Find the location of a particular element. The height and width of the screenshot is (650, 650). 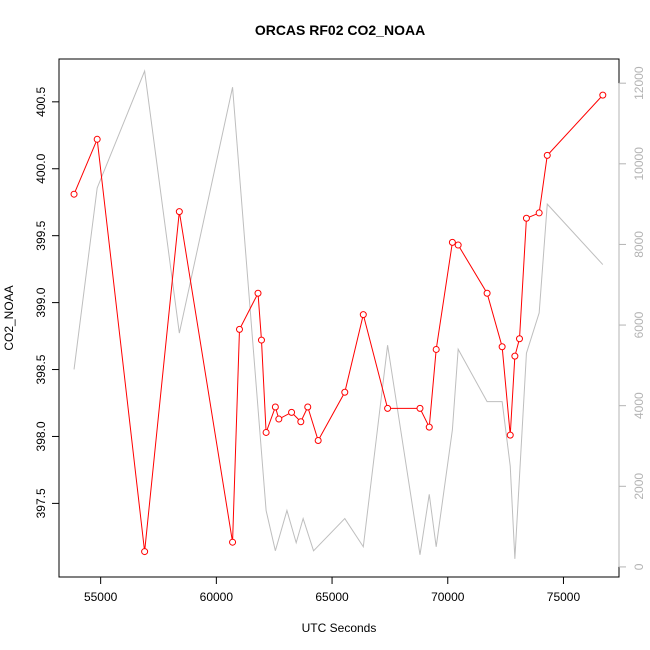

y2-tick-label: 4000 is located at coordinates (639, 405).